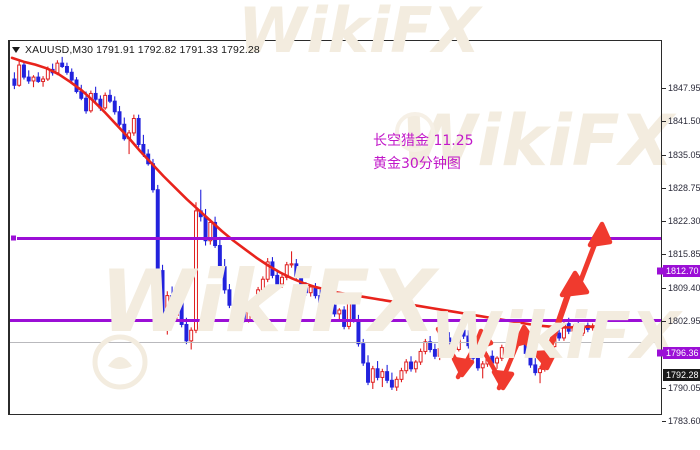  Describe the element at coordinates (681, 353) in the screenshot. I see `support-price-tag: 1796.36` at that location.